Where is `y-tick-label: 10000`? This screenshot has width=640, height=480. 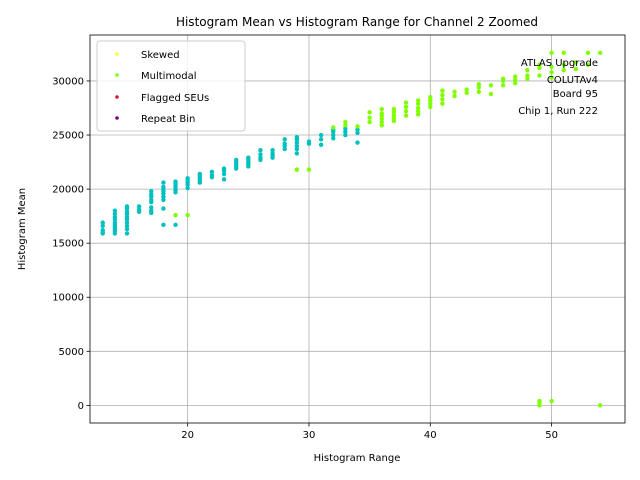 y-tick-label: 10000 is located at coordinates (68, 298).